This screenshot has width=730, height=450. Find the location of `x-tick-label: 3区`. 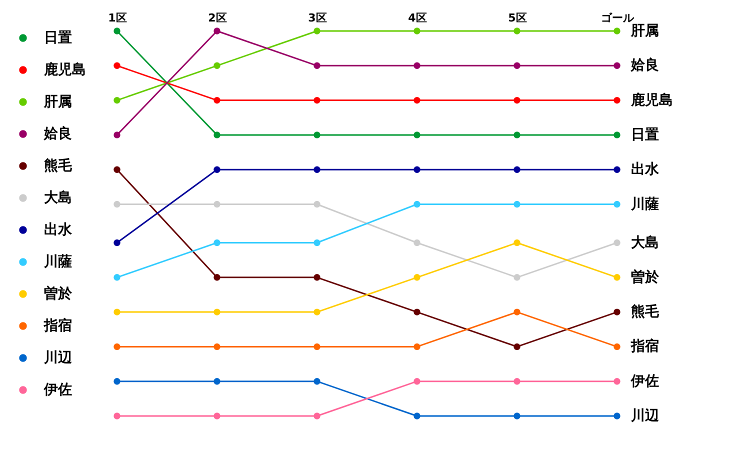

x-tick-label: 3区 is located at coordinates (317, 18).